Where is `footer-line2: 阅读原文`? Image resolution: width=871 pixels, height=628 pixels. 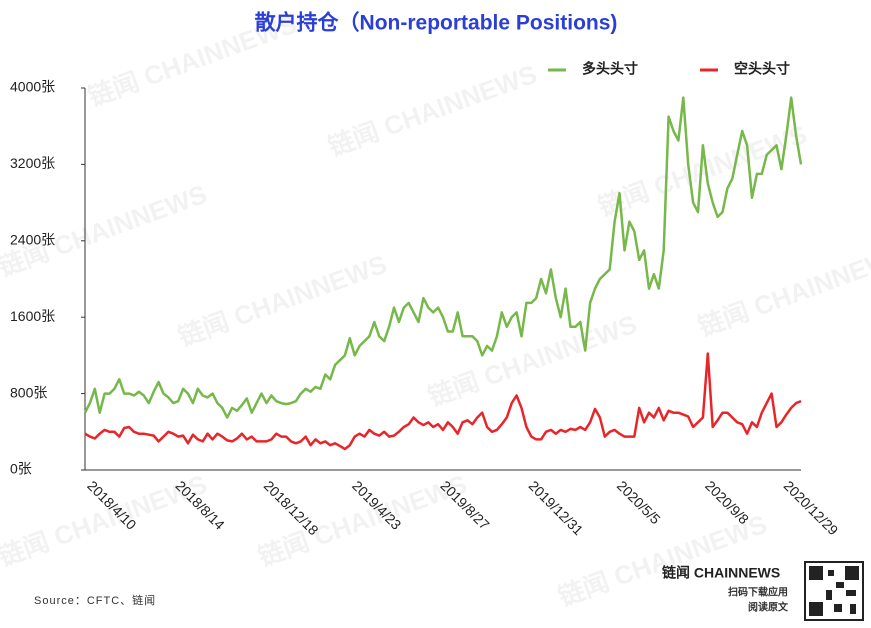 footer-line2: 阅读原文 is located at coordinates (768, 607).